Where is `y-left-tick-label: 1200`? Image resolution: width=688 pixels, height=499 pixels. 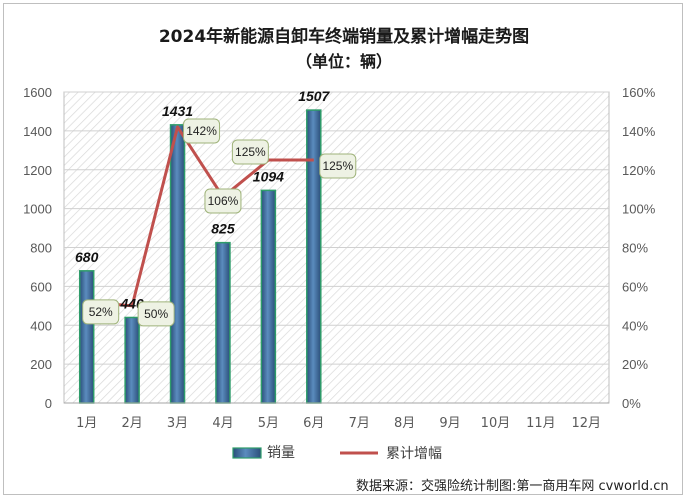 y-left-tick-label: 1200 is located at coordinates (37, 170).